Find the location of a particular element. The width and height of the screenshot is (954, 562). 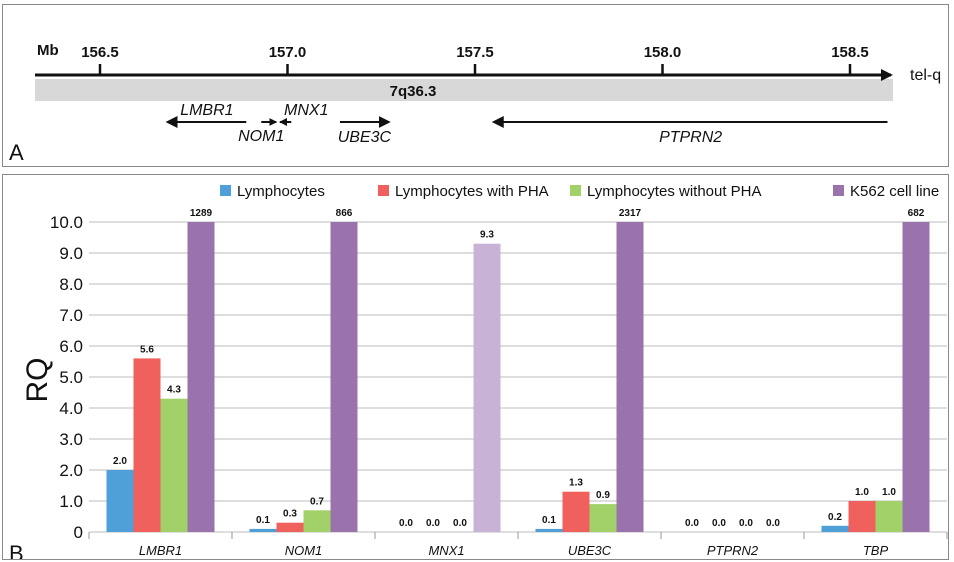

x-tick-label: MNX1 is located at coordinates (446, 550).